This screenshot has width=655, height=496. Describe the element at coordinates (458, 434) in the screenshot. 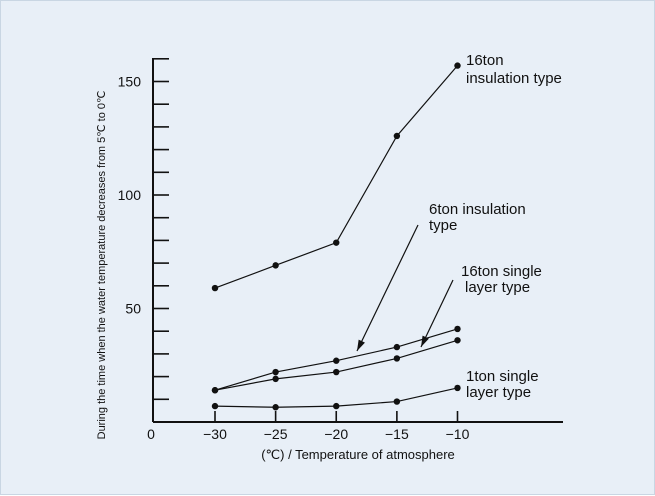

I see `x-tick-label: −10` at that location.